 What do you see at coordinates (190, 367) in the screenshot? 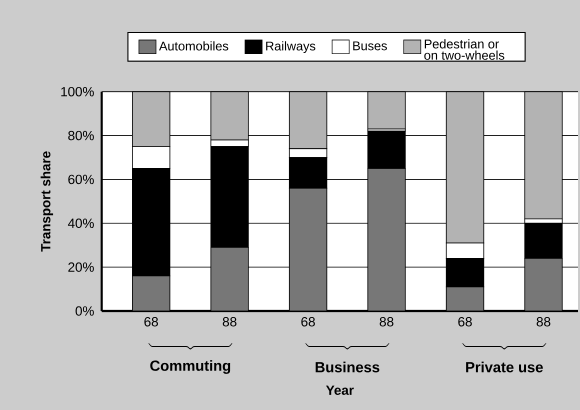
I see `text: Commuting` at bounding box center [190, 367].